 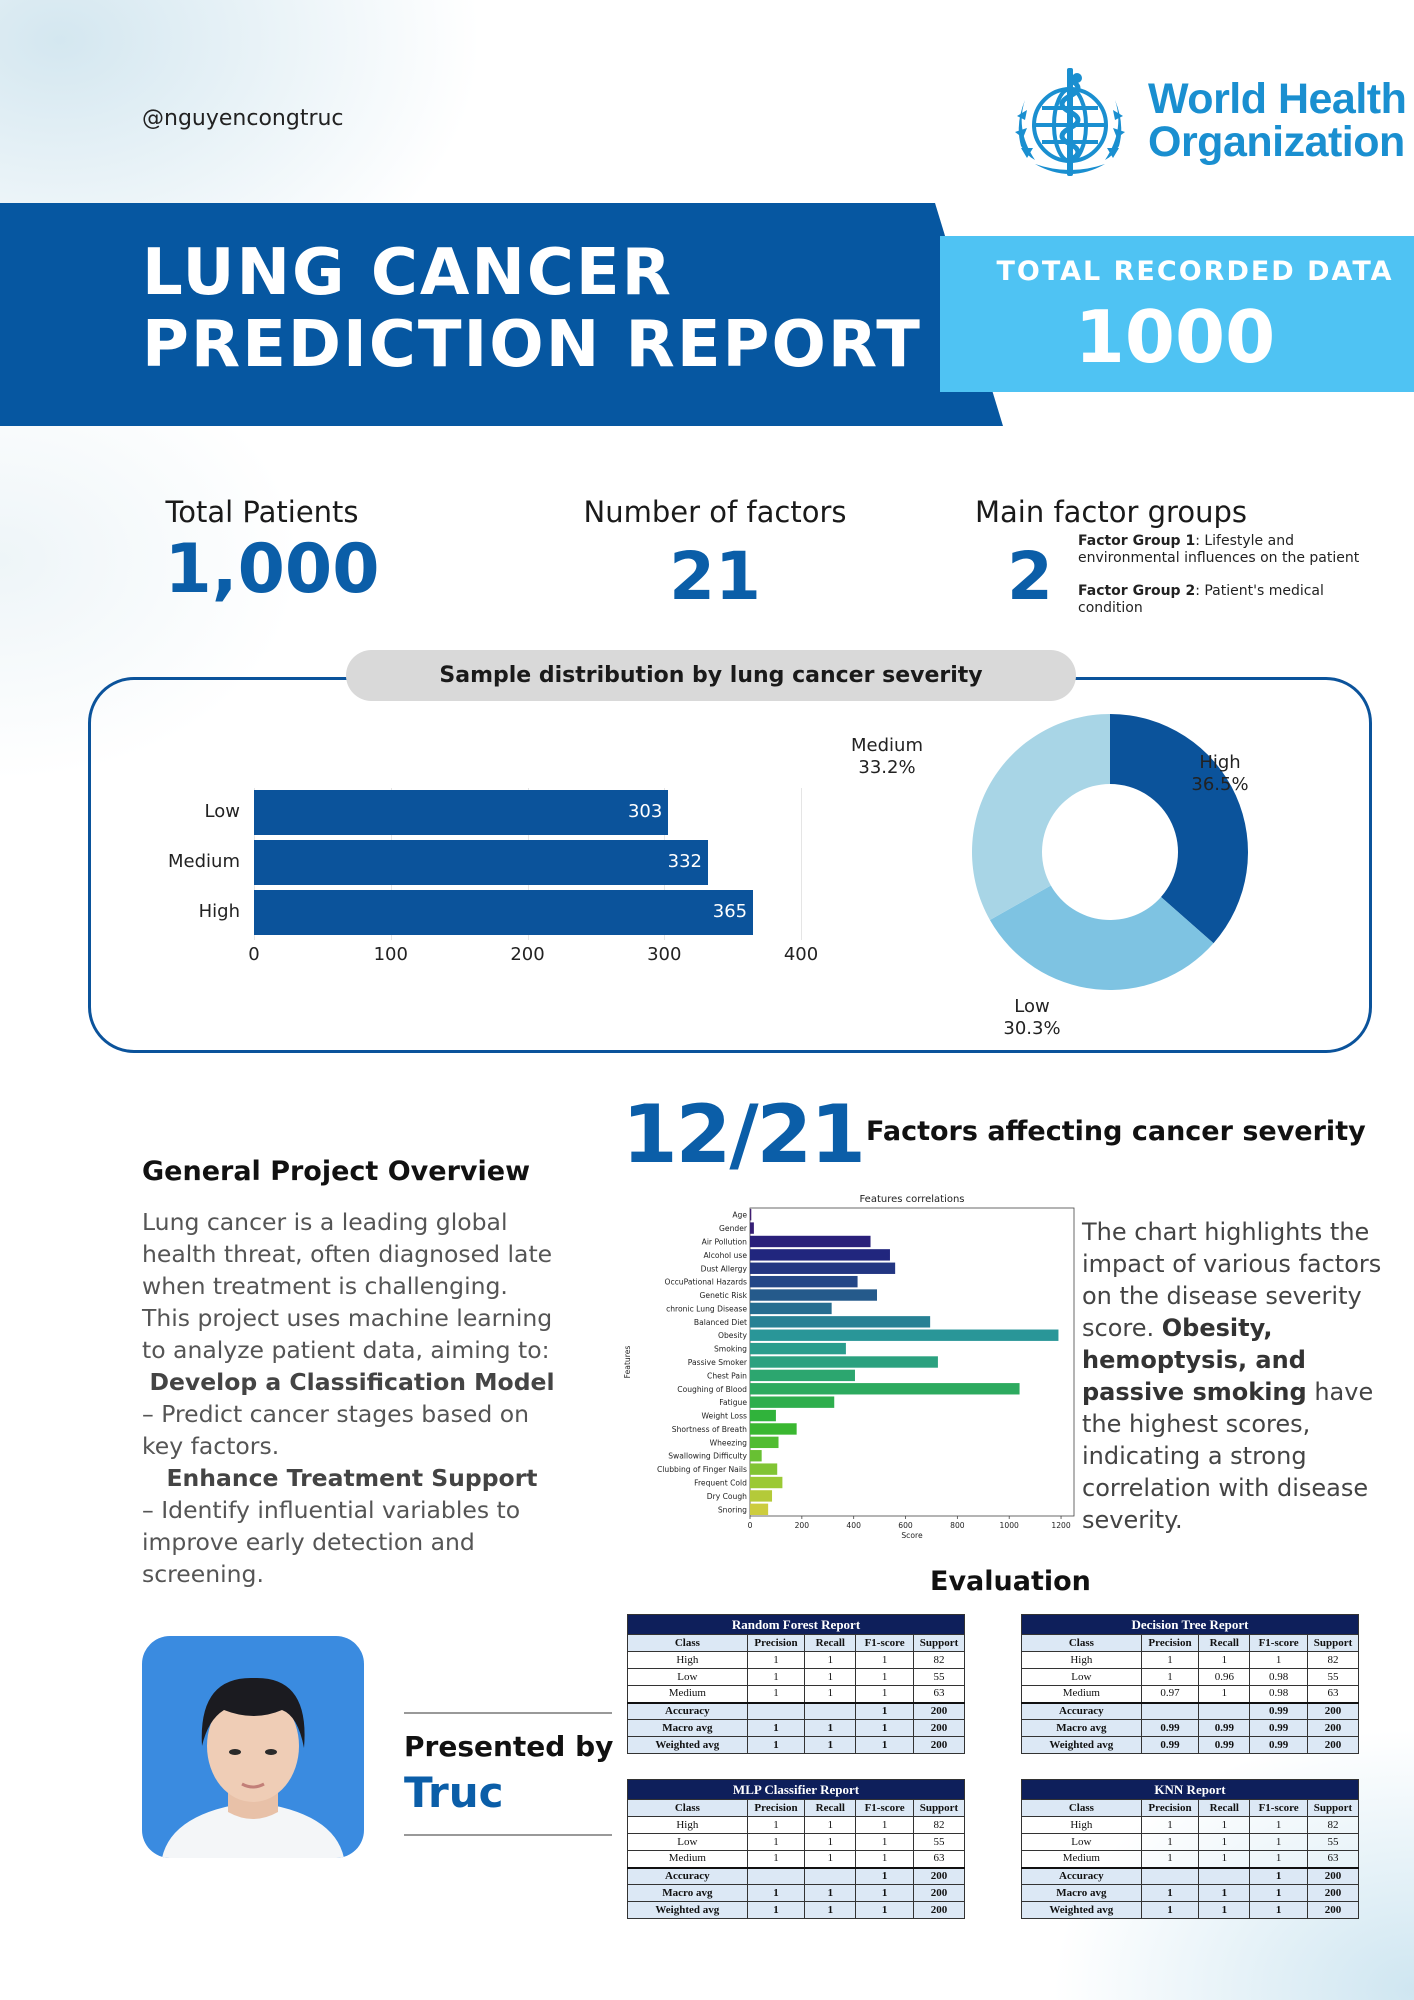 I want to click on table-row: Accuracy 1 200, so click(x=796, y=1710).